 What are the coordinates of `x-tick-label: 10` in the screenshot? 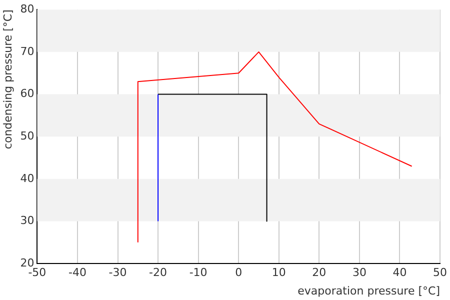 It's located at (279, 273).